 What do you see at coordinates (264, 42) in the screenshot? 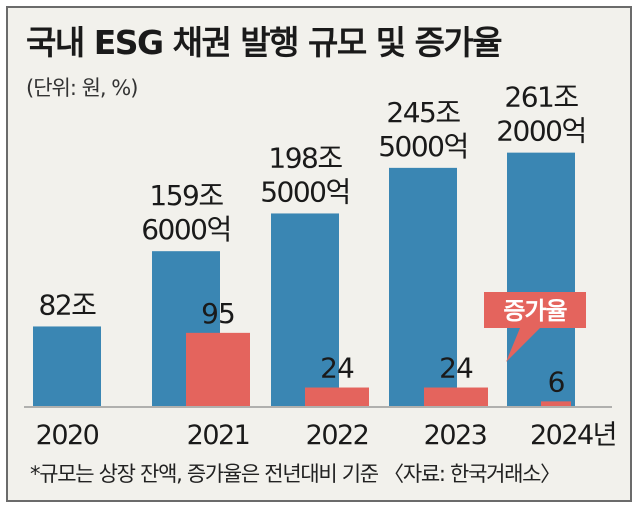
I see `chart-title: 국내 ESG 채권 발행 규모 및 증가율` at bounding box center [264, 42].